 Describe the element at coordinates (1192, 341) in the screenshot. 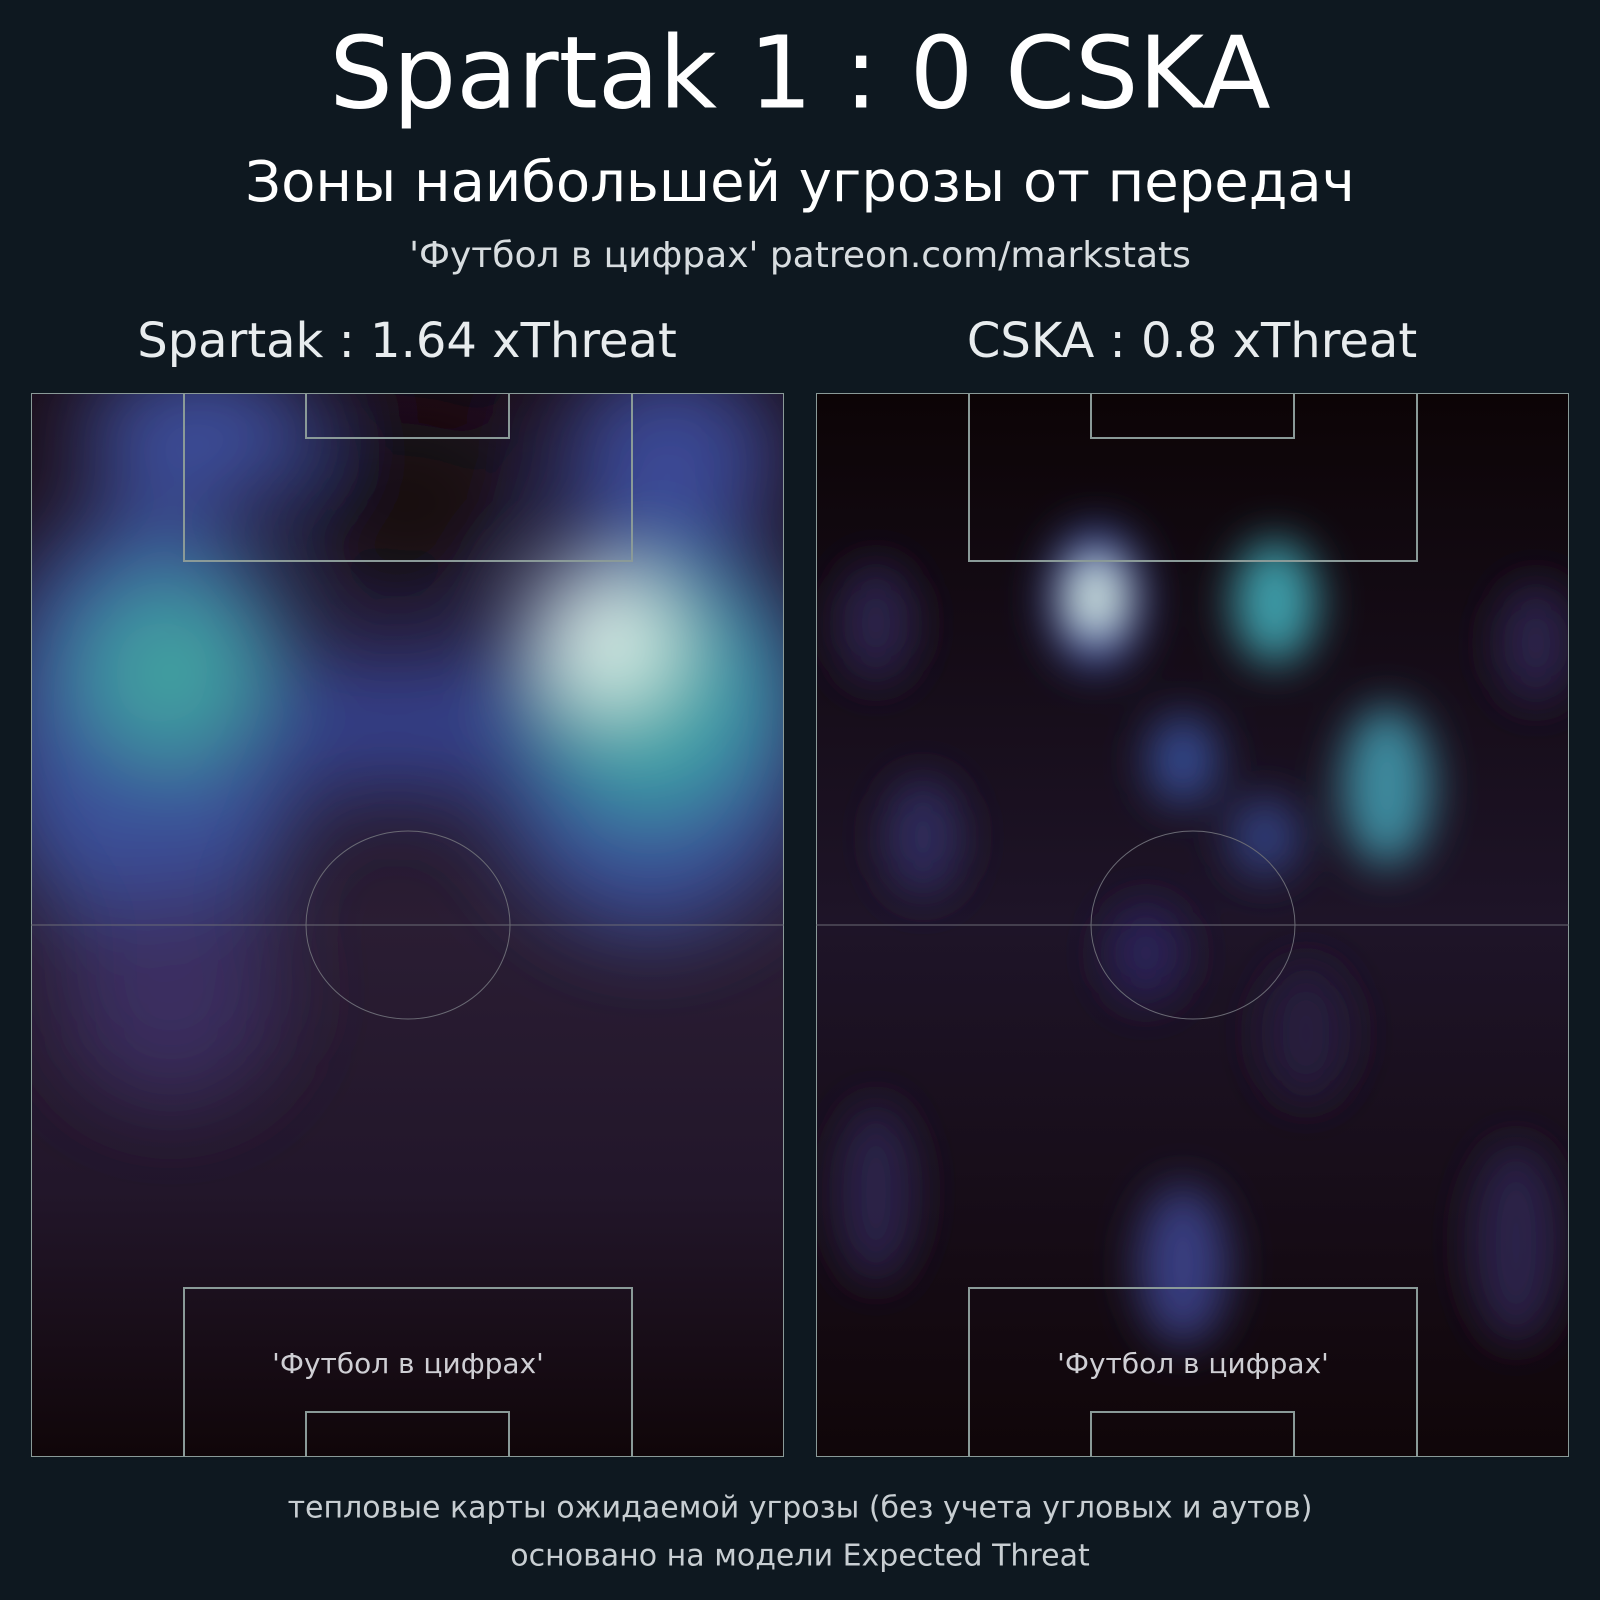

I see `panel-title: CSKA : 0.8 xThreat` at that location.